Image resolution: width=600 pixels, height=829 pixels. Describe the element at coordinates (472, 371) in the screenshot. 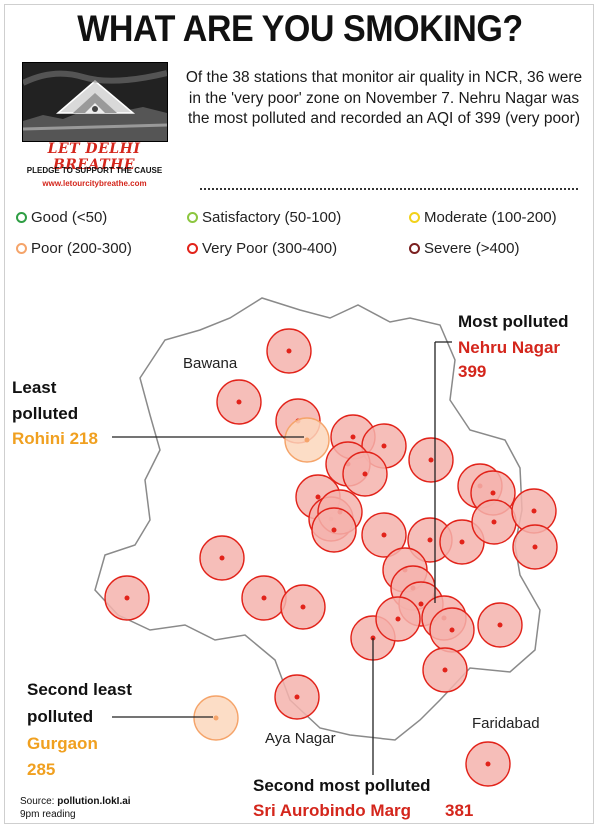

I see `most-polluted-value: 399` at that location.